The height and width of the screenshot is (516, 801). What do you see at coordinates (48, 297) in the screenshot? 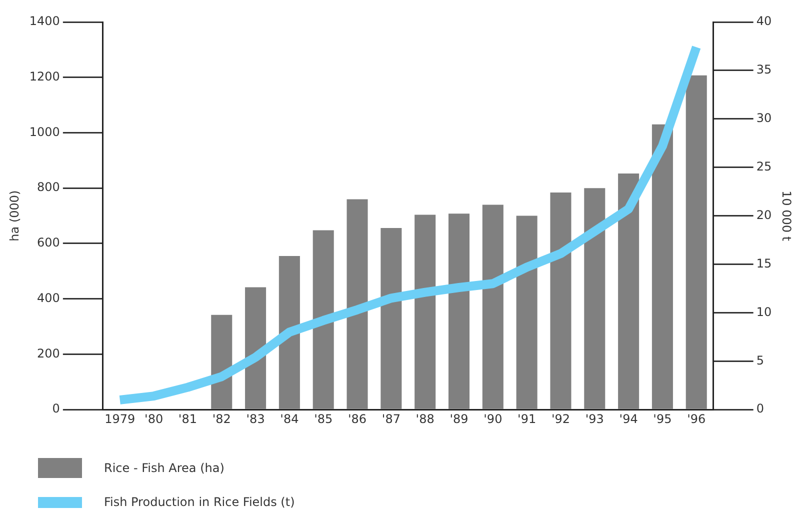
I see `y-tick-label: 400` at bounding box center [48, 297].